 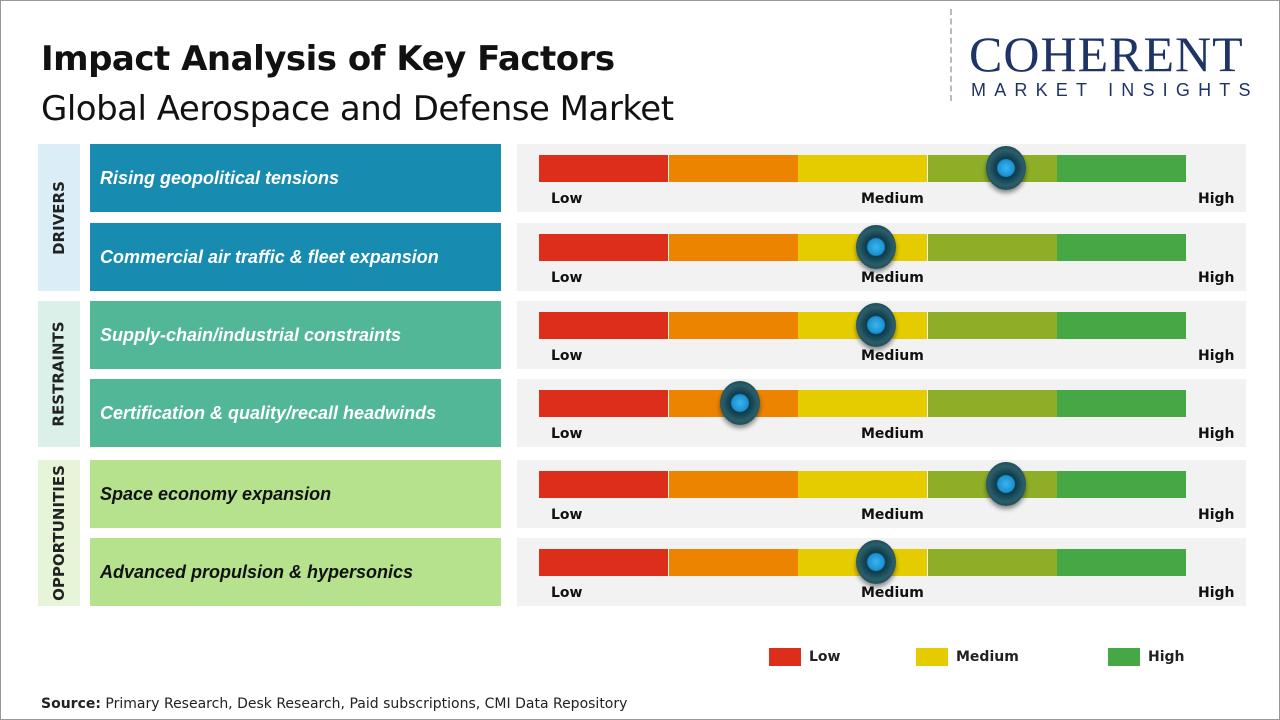 What do you see at coordinates (951, 55) in the screenshot?
I see `divider` at bounding box center [951, 55].